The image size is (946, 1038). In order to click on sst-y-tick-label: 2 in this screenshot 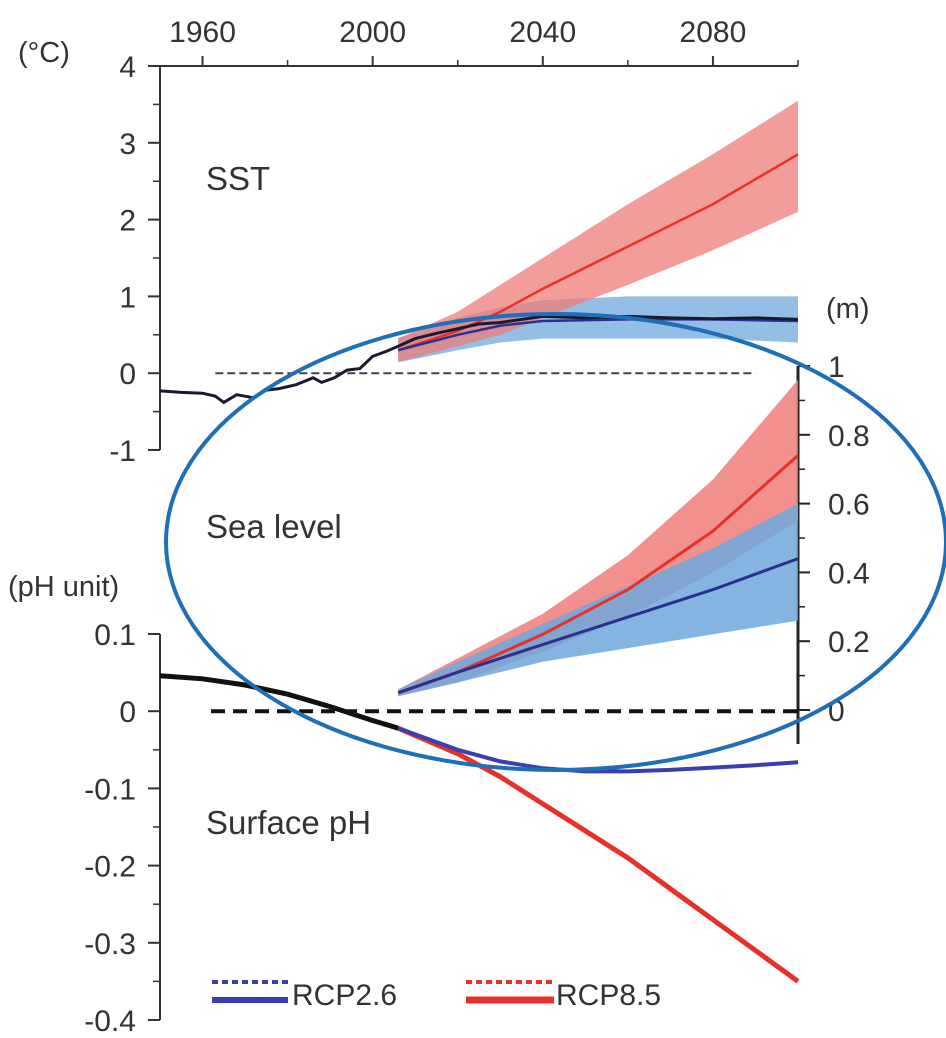, I will do `click(127, 221)`.